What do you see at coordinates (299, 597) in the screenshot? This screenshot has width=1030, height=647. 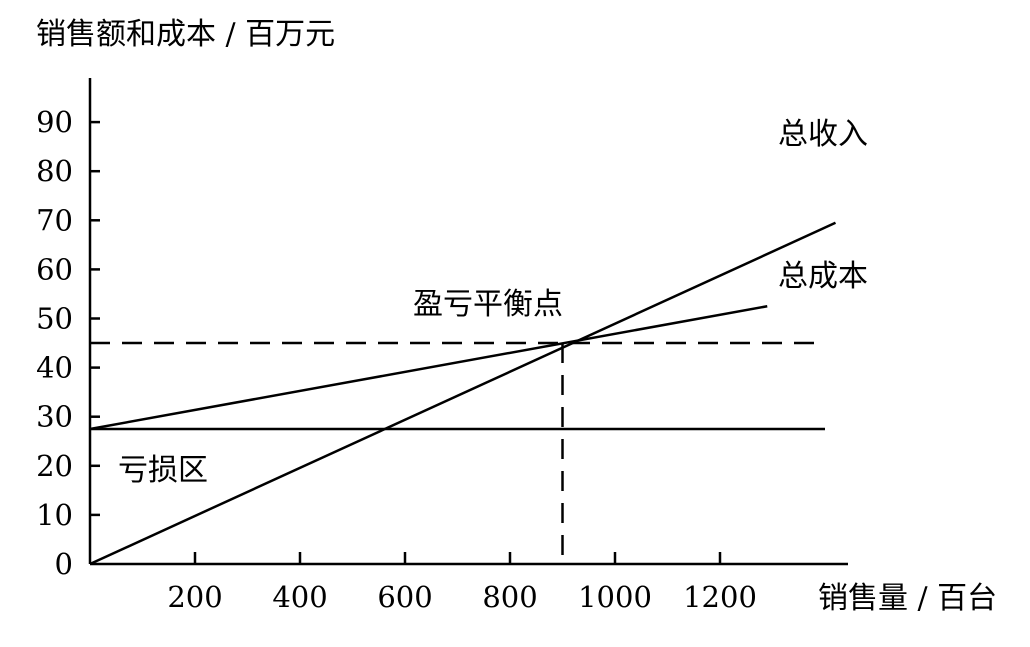 I see `x-tick-label: 400` at bounding box center [299, 597].